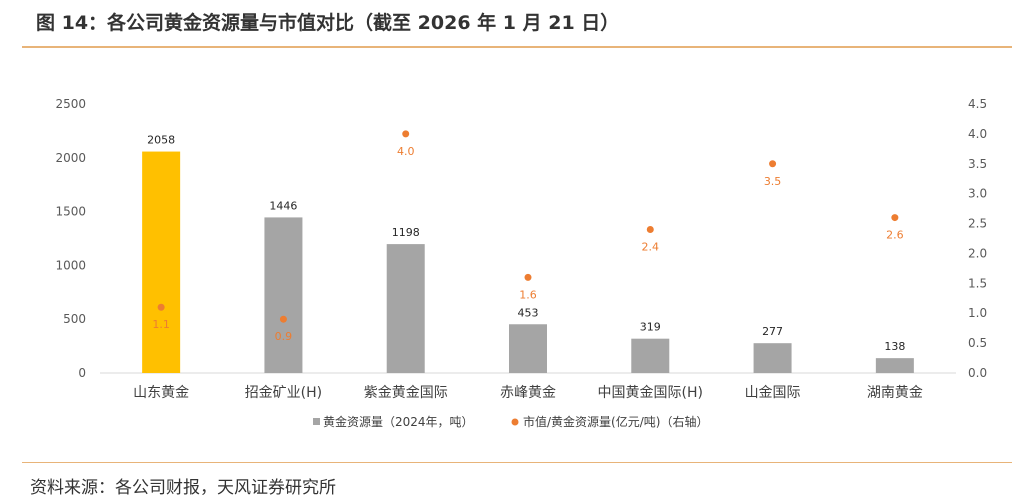 This screenshot has height=498, width=1018. What do you see at coordinates (328, 23) in the screenshot?
I see `figure-title: 图 14：各公司黄金资源量与市值对比（截至 2026 年 1 月 21 日）` at bounding box center [328, 23].